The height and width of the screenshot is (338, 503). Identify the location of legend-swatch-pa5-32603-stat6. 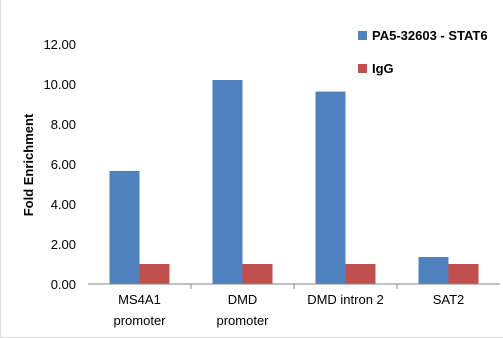
(362, 35).